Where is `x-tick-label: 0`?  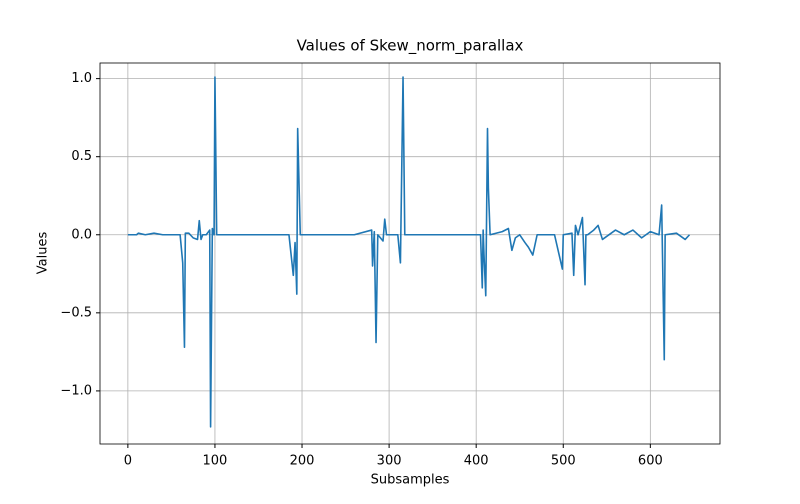
x-tick-label: 0 is located at coordinates (128, 461).